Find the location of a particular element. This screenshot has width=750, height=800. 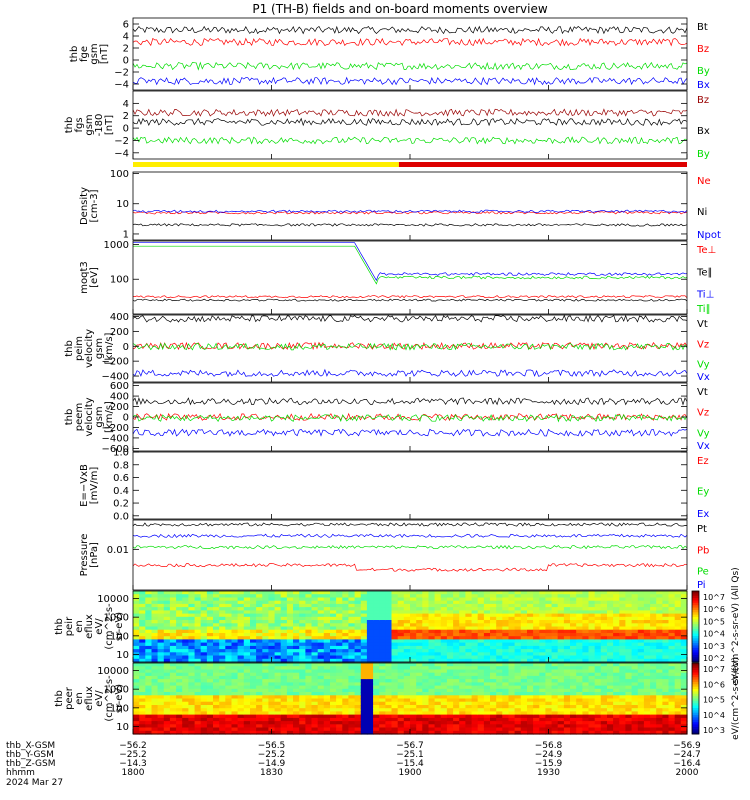

y-axis-label: fge is located at coordinates (84, 54).